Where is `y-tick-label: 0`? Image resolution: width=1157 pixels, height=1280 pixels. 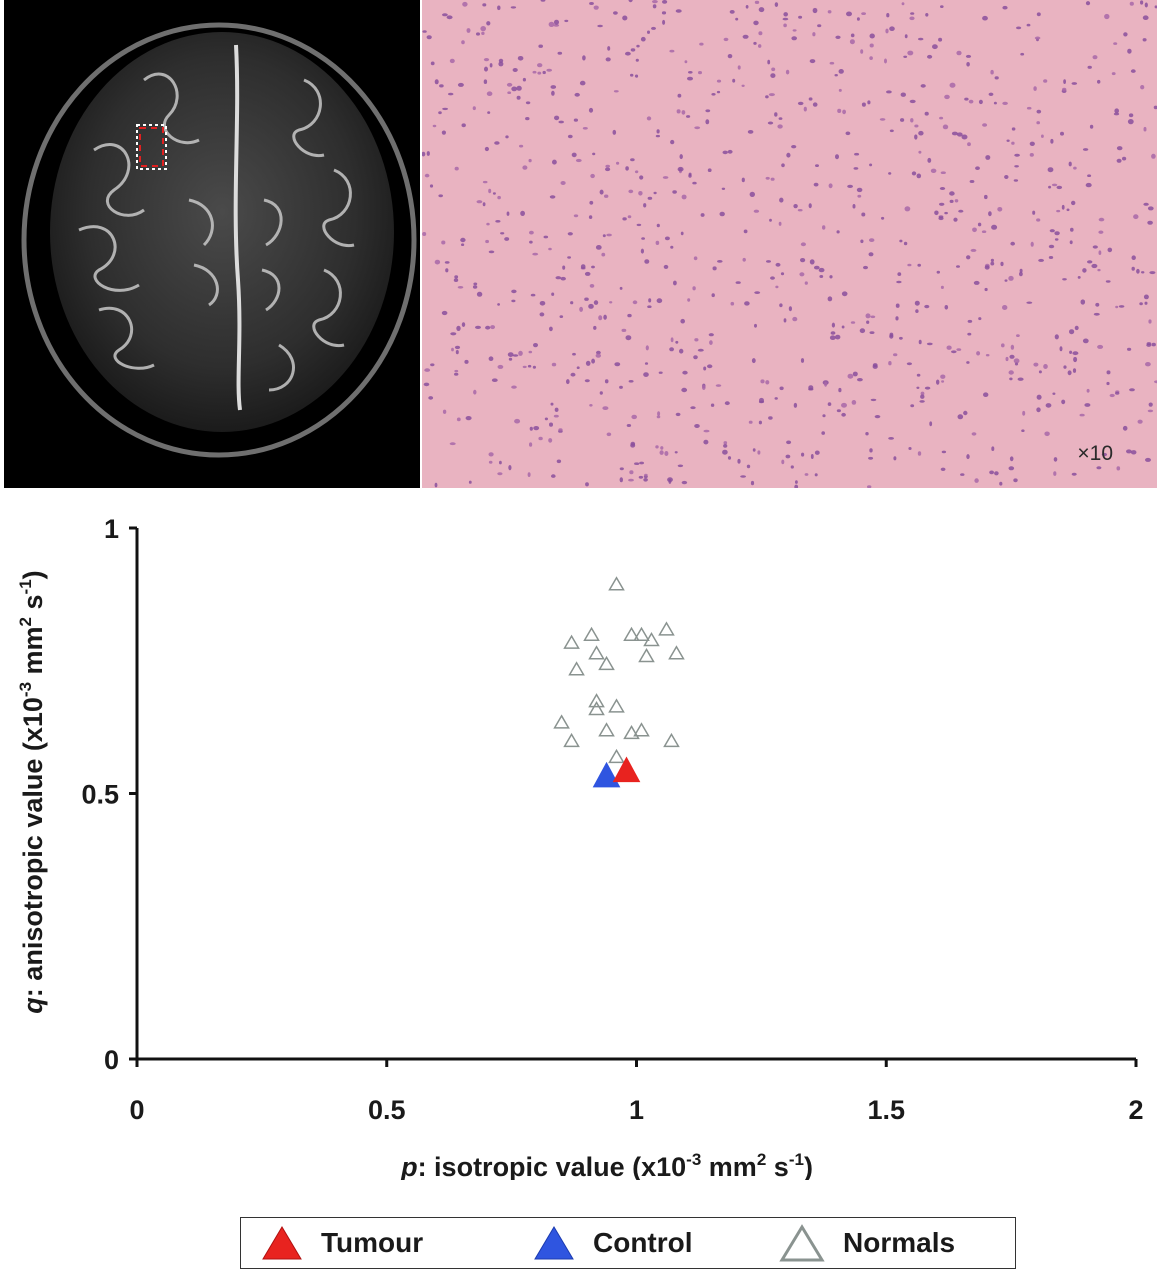 y-tick-label: 0 is located at coordinates (111, 1060).